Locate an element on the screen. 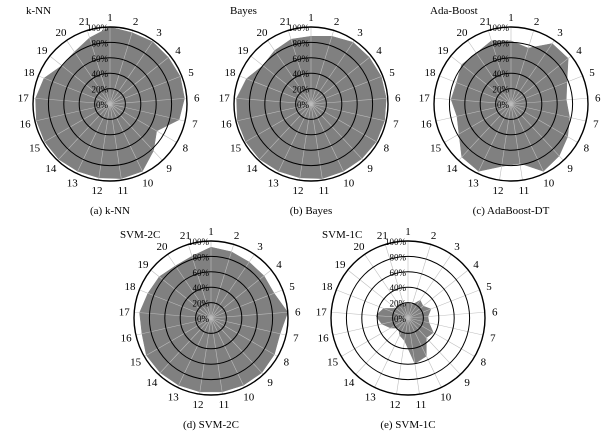  category-label-knn: 6 is located at coordinates (197, 99).